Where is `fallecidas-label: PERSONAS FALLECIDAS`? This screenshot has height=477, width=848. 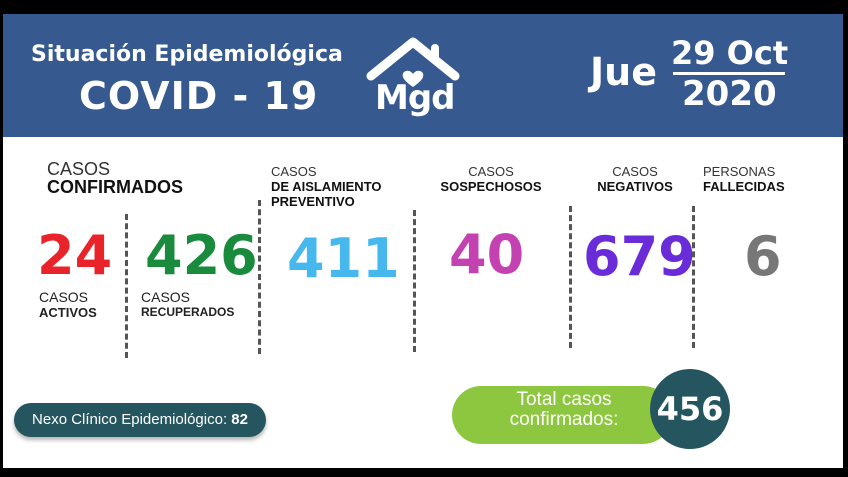
fallecidas-label: PERSONAS FALLECIDAS is located at coordinates (744, 179).